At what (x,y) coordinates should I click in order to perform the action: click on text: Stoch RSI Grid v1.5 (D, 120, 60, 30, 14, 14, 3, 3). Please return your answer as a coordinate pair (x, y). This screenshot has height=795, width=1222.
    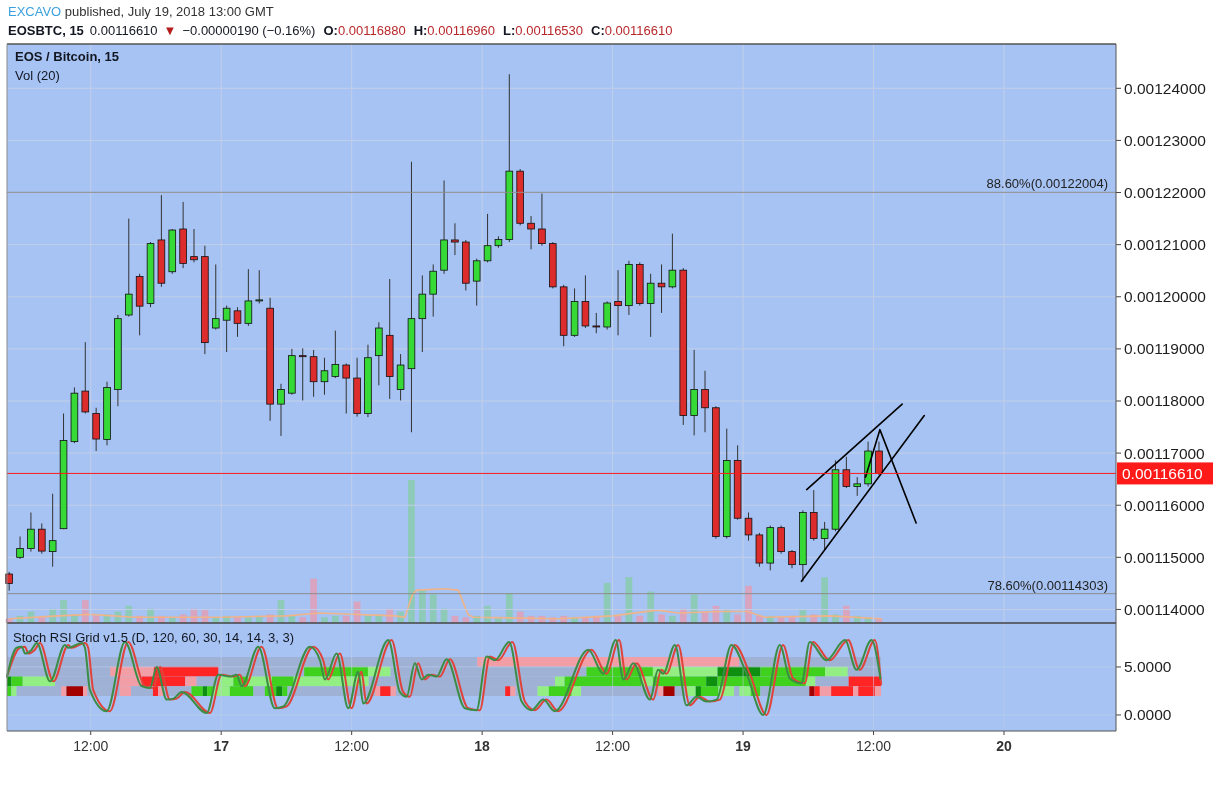
    Looking at the image, I should click on (154, 637).